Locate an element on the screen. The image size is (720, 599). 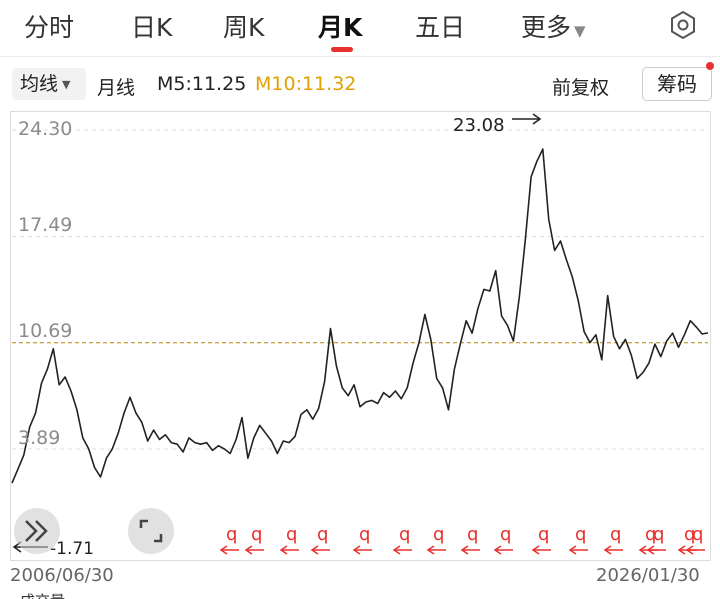
max-price-label: 23.08 is located at coordinates (479, 125).